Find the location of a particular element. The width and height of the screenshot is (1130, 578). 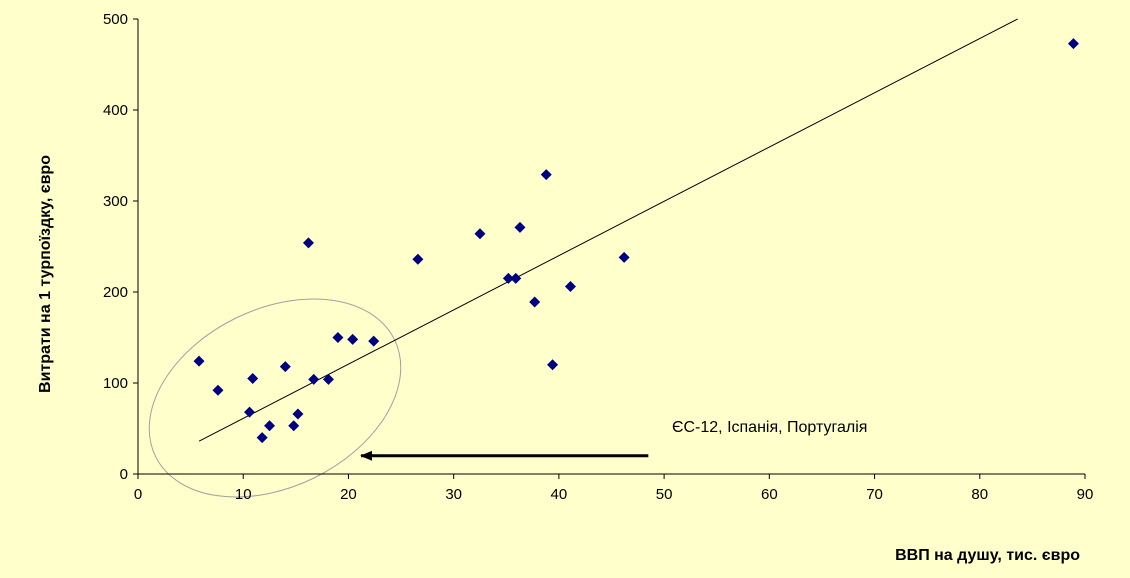

x-tick-label: 50 is located at coordinates (664, 494).